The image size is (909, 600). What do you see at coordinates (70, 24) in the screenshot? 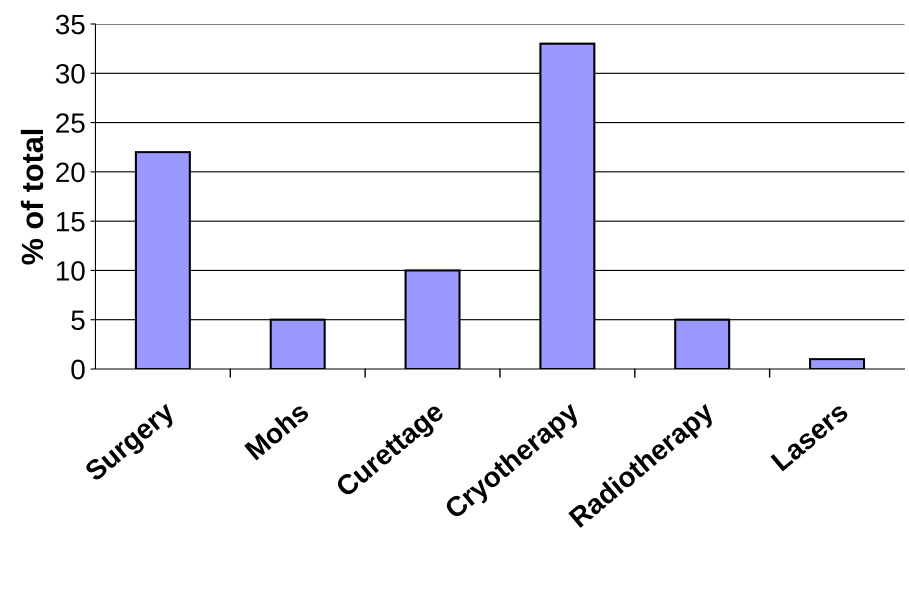
I see `y-tick-label: 35` at bounding box center [70, 24].